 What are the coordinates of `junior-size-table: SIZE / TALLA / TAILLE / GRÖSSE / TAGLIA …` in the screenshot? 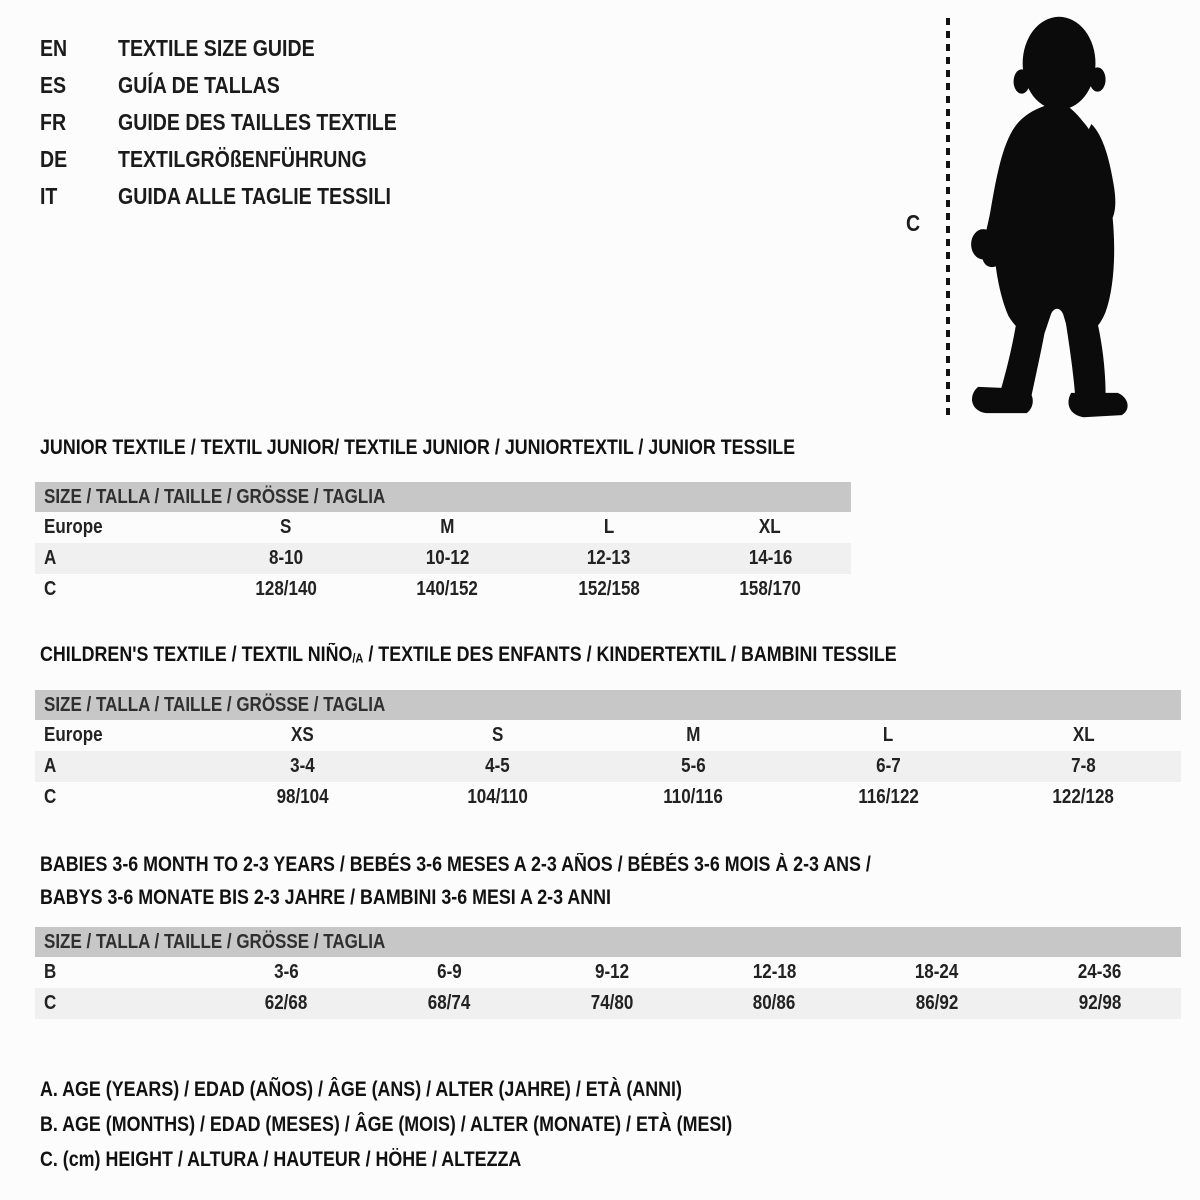 It's located at (443, 543).